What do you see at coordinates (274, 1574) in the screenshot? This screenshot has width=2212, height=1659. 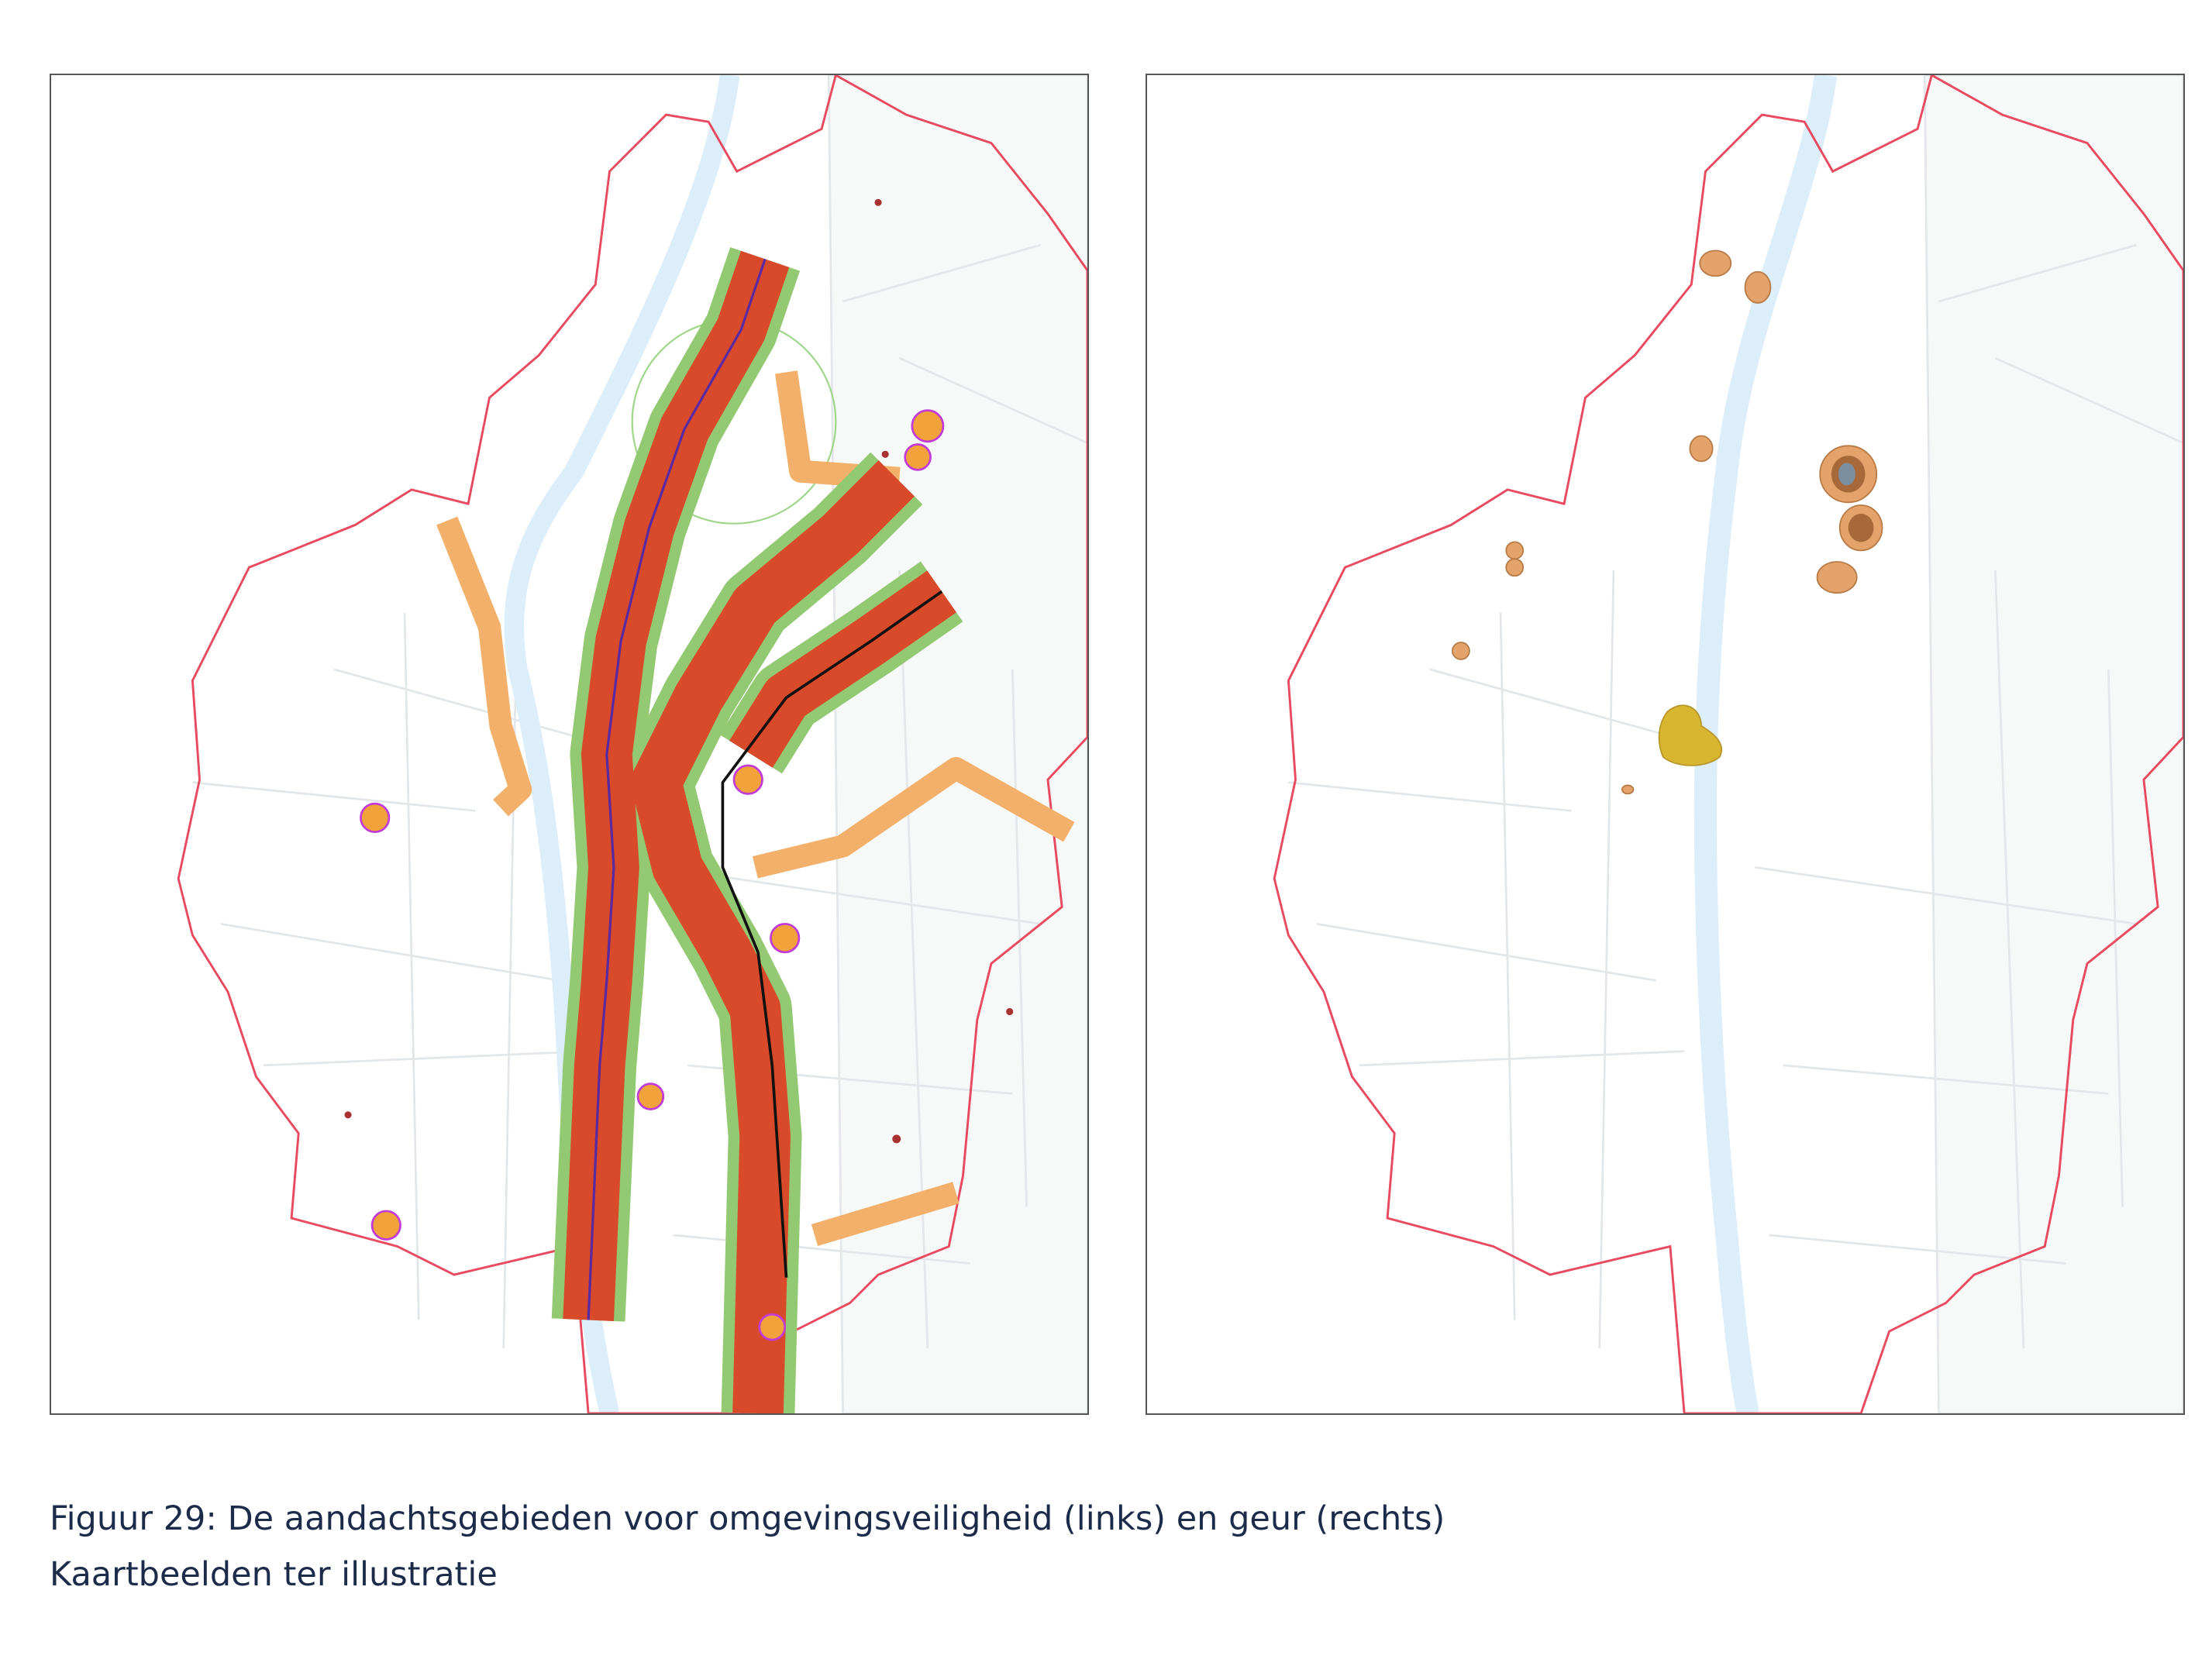 I see `caption-line: Kaartbeelden ter illustratie` at bounding box center [274, 1574].